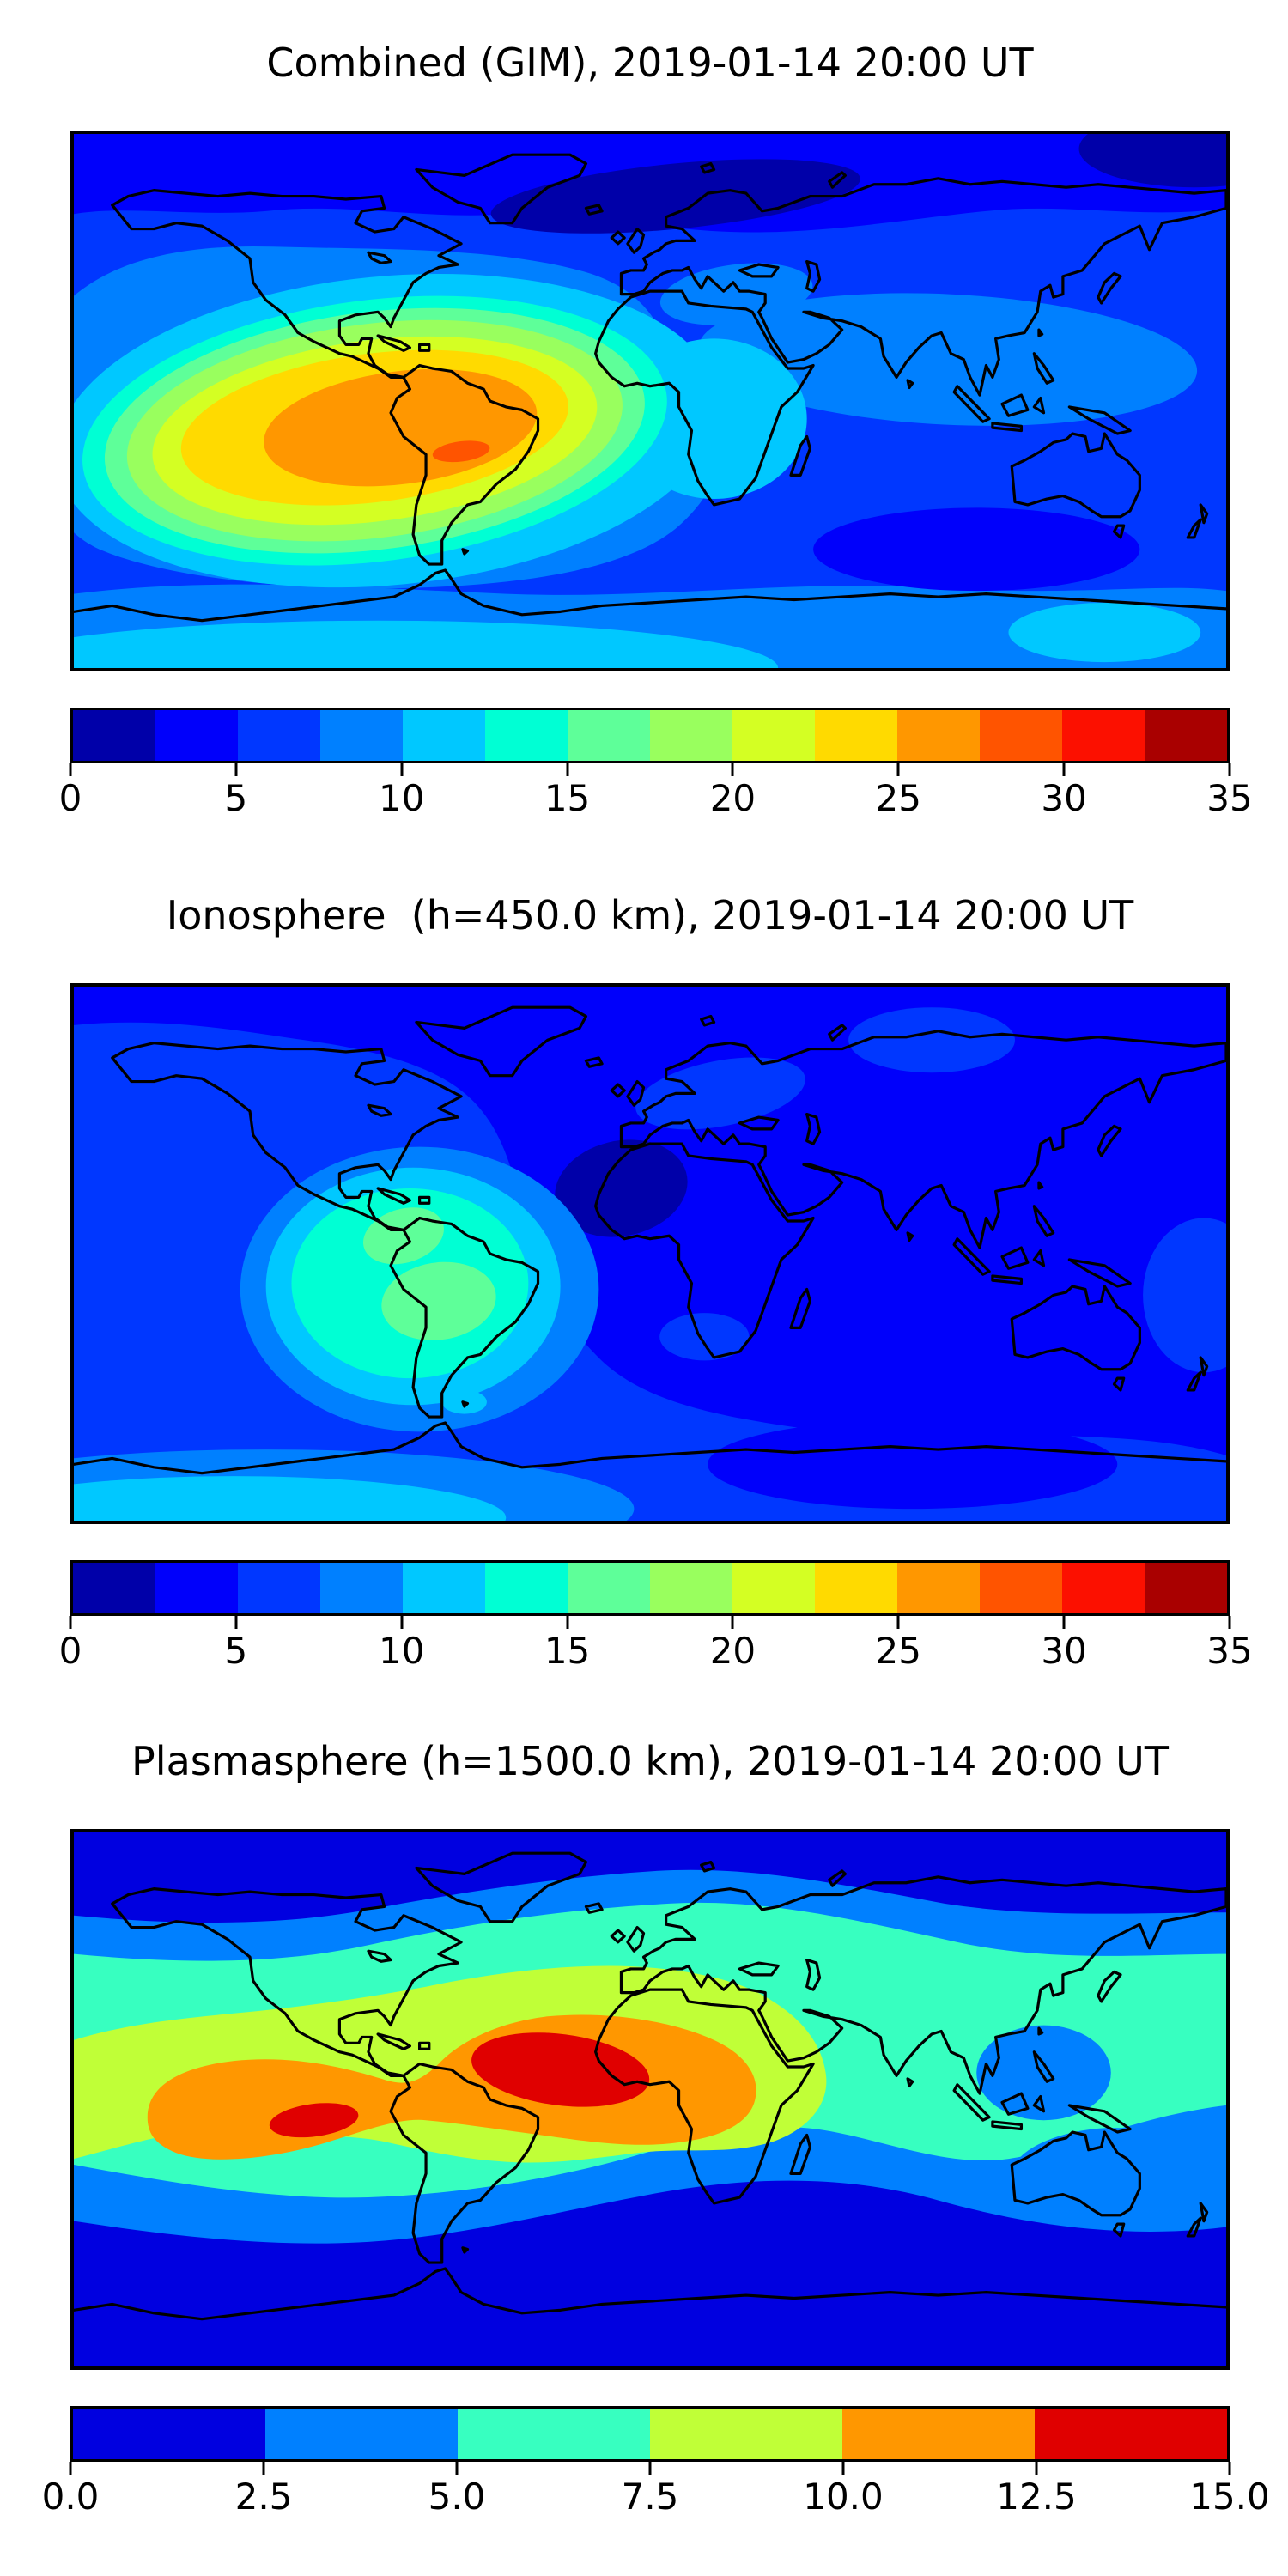 This screenshot has width=1288, height=2576. What do you see at coordinates (650, 62) in the screenshot?
I see `combined-title: Combined (GIM), 2019-01-14 20:00 UT` at bounding box center [650, 62].